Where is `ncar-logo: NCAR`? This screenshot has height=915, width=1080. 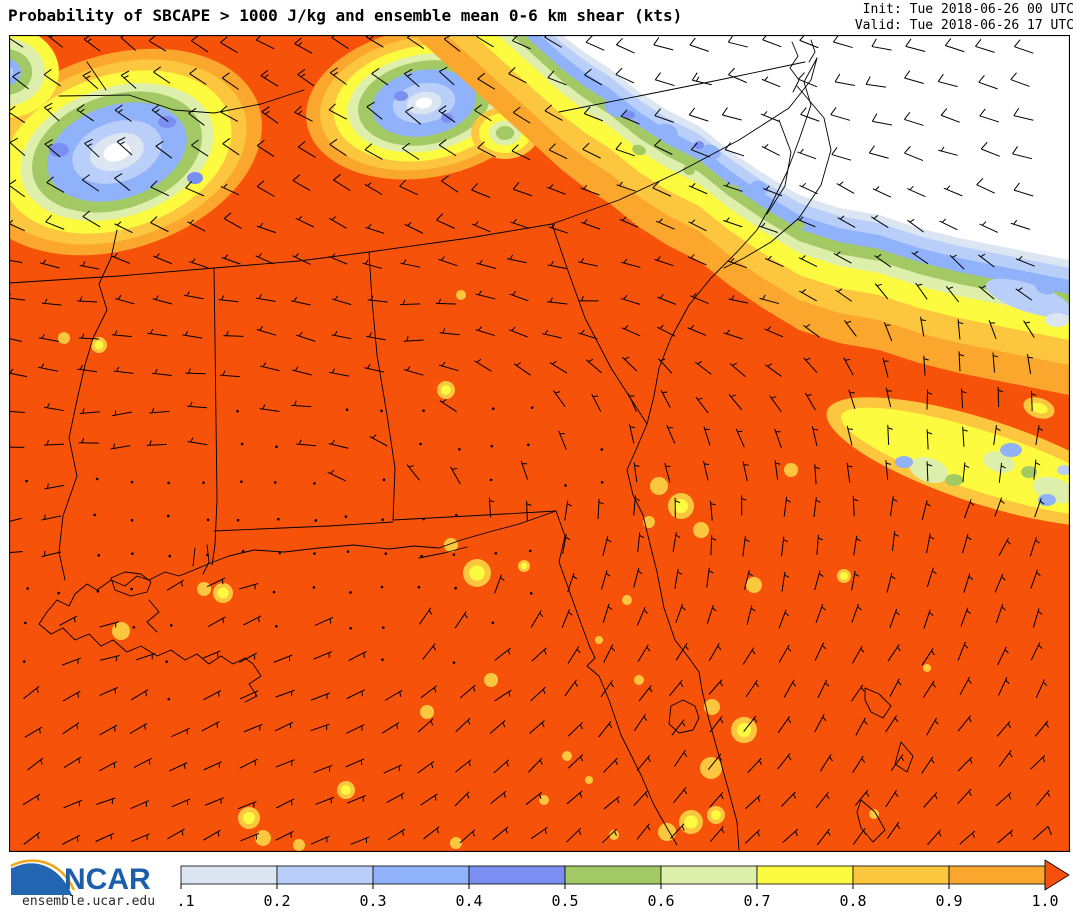 ncar-logo: NCAR is located at coordinates (80, 877).